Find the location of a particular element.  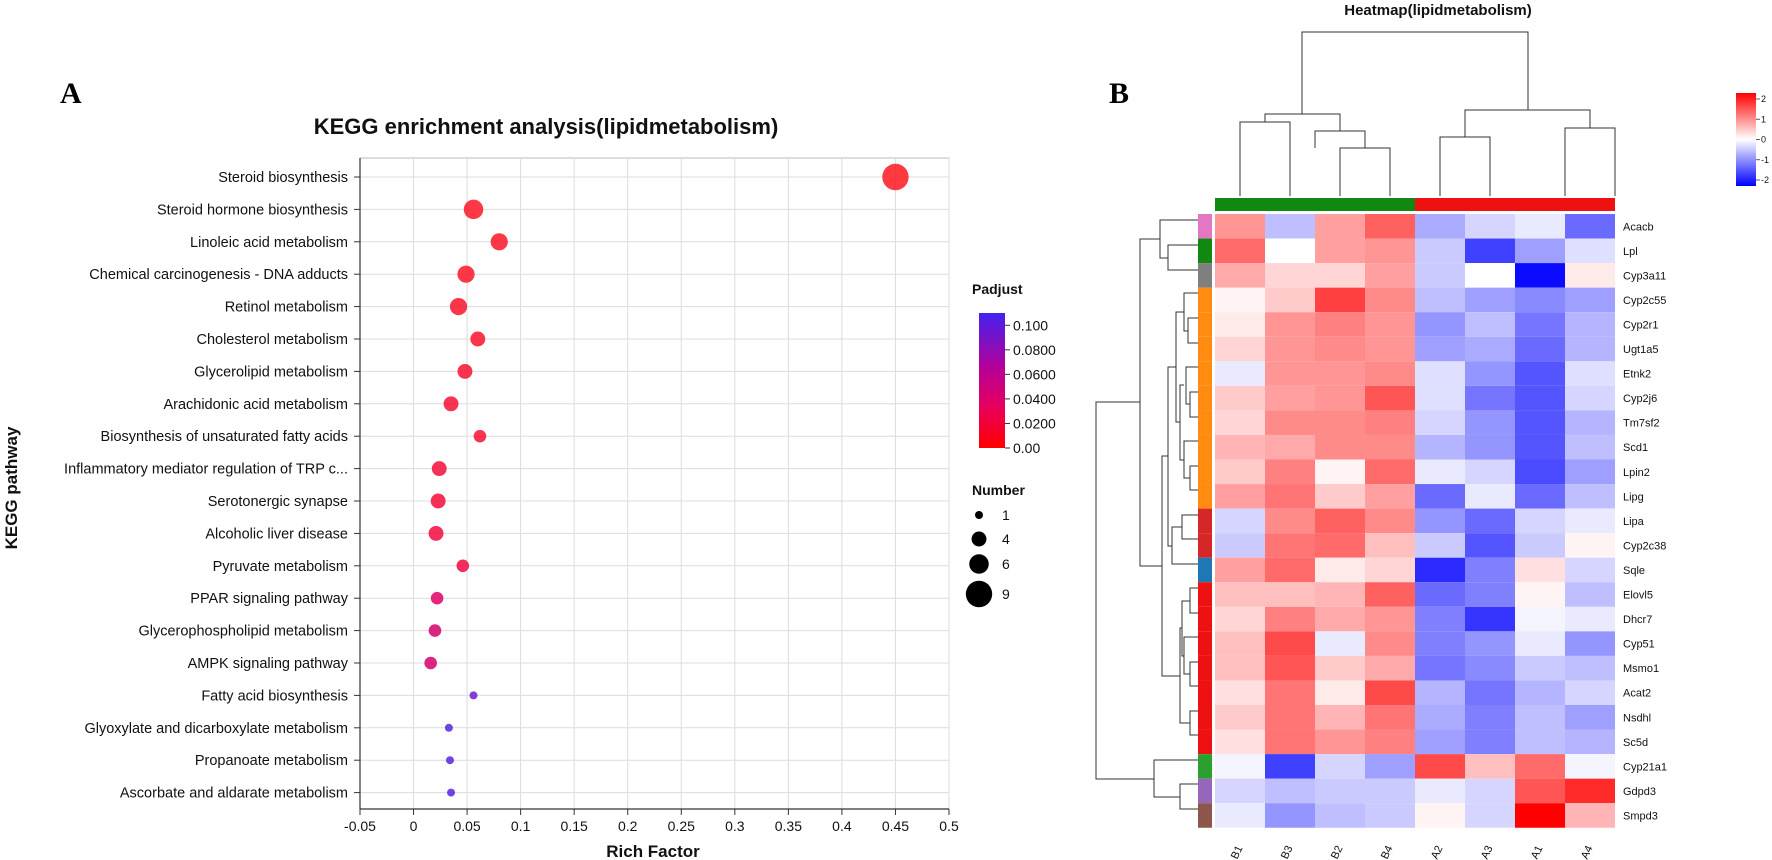

category-label: Alcoholic liver disease is located at coordinates (276, 534).